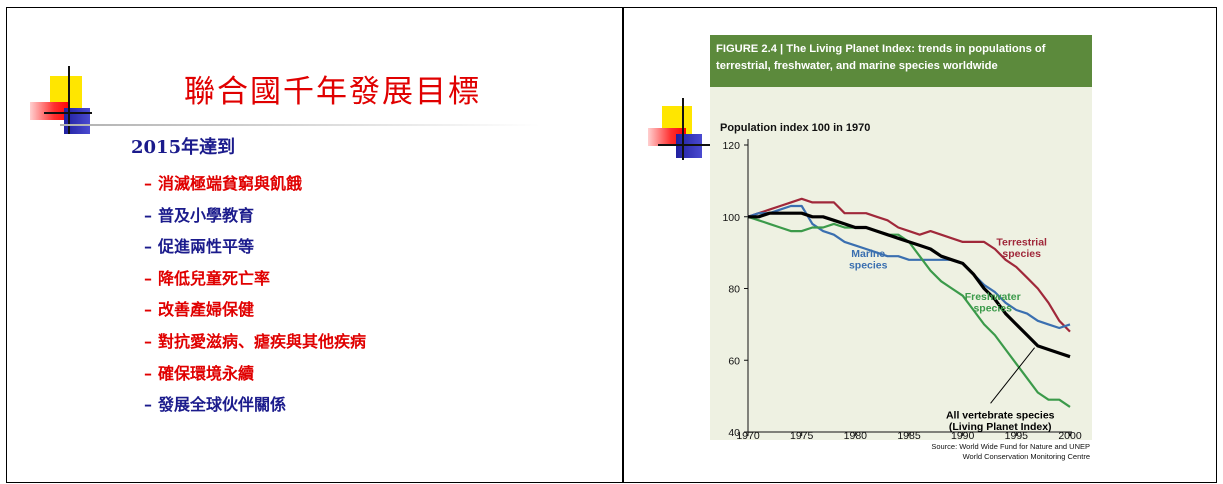  I want to click on goal-text: 消滅極端貧窮與飢餓, so click(230, 183).